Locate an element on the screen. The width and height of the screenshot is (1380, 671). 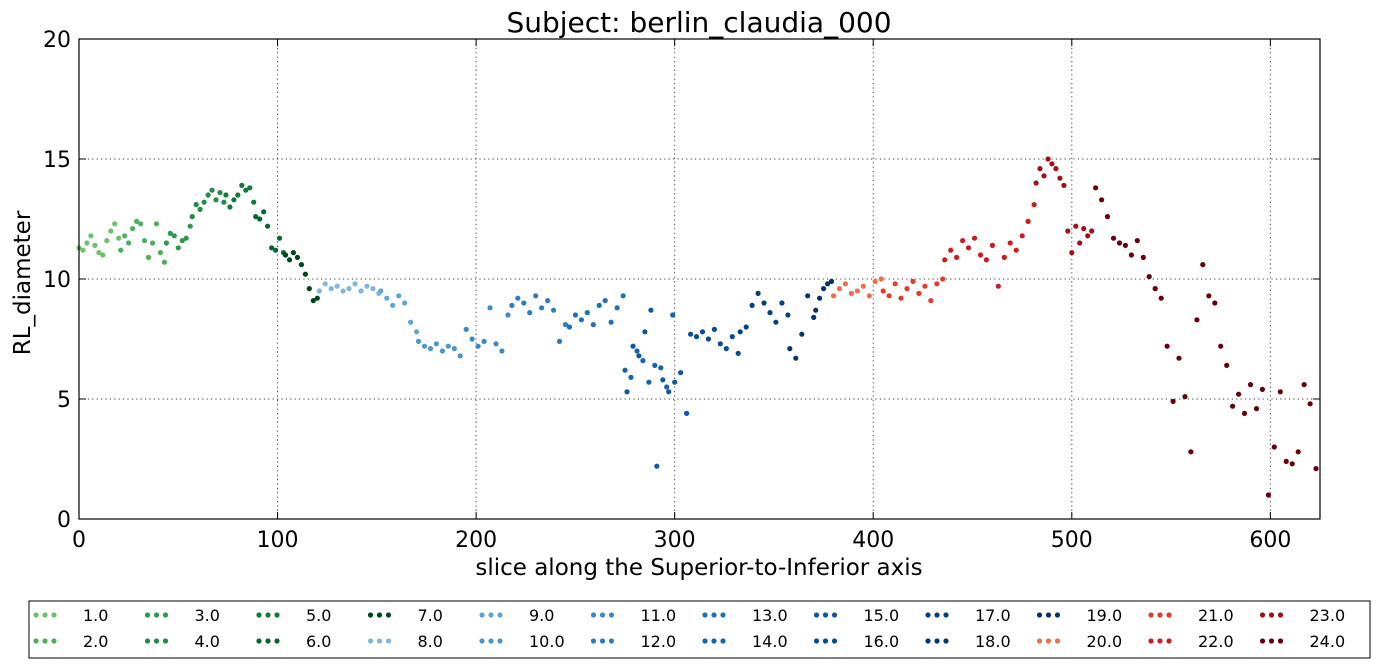
legend-label: 12.0 is located at coordinates (659, 641).